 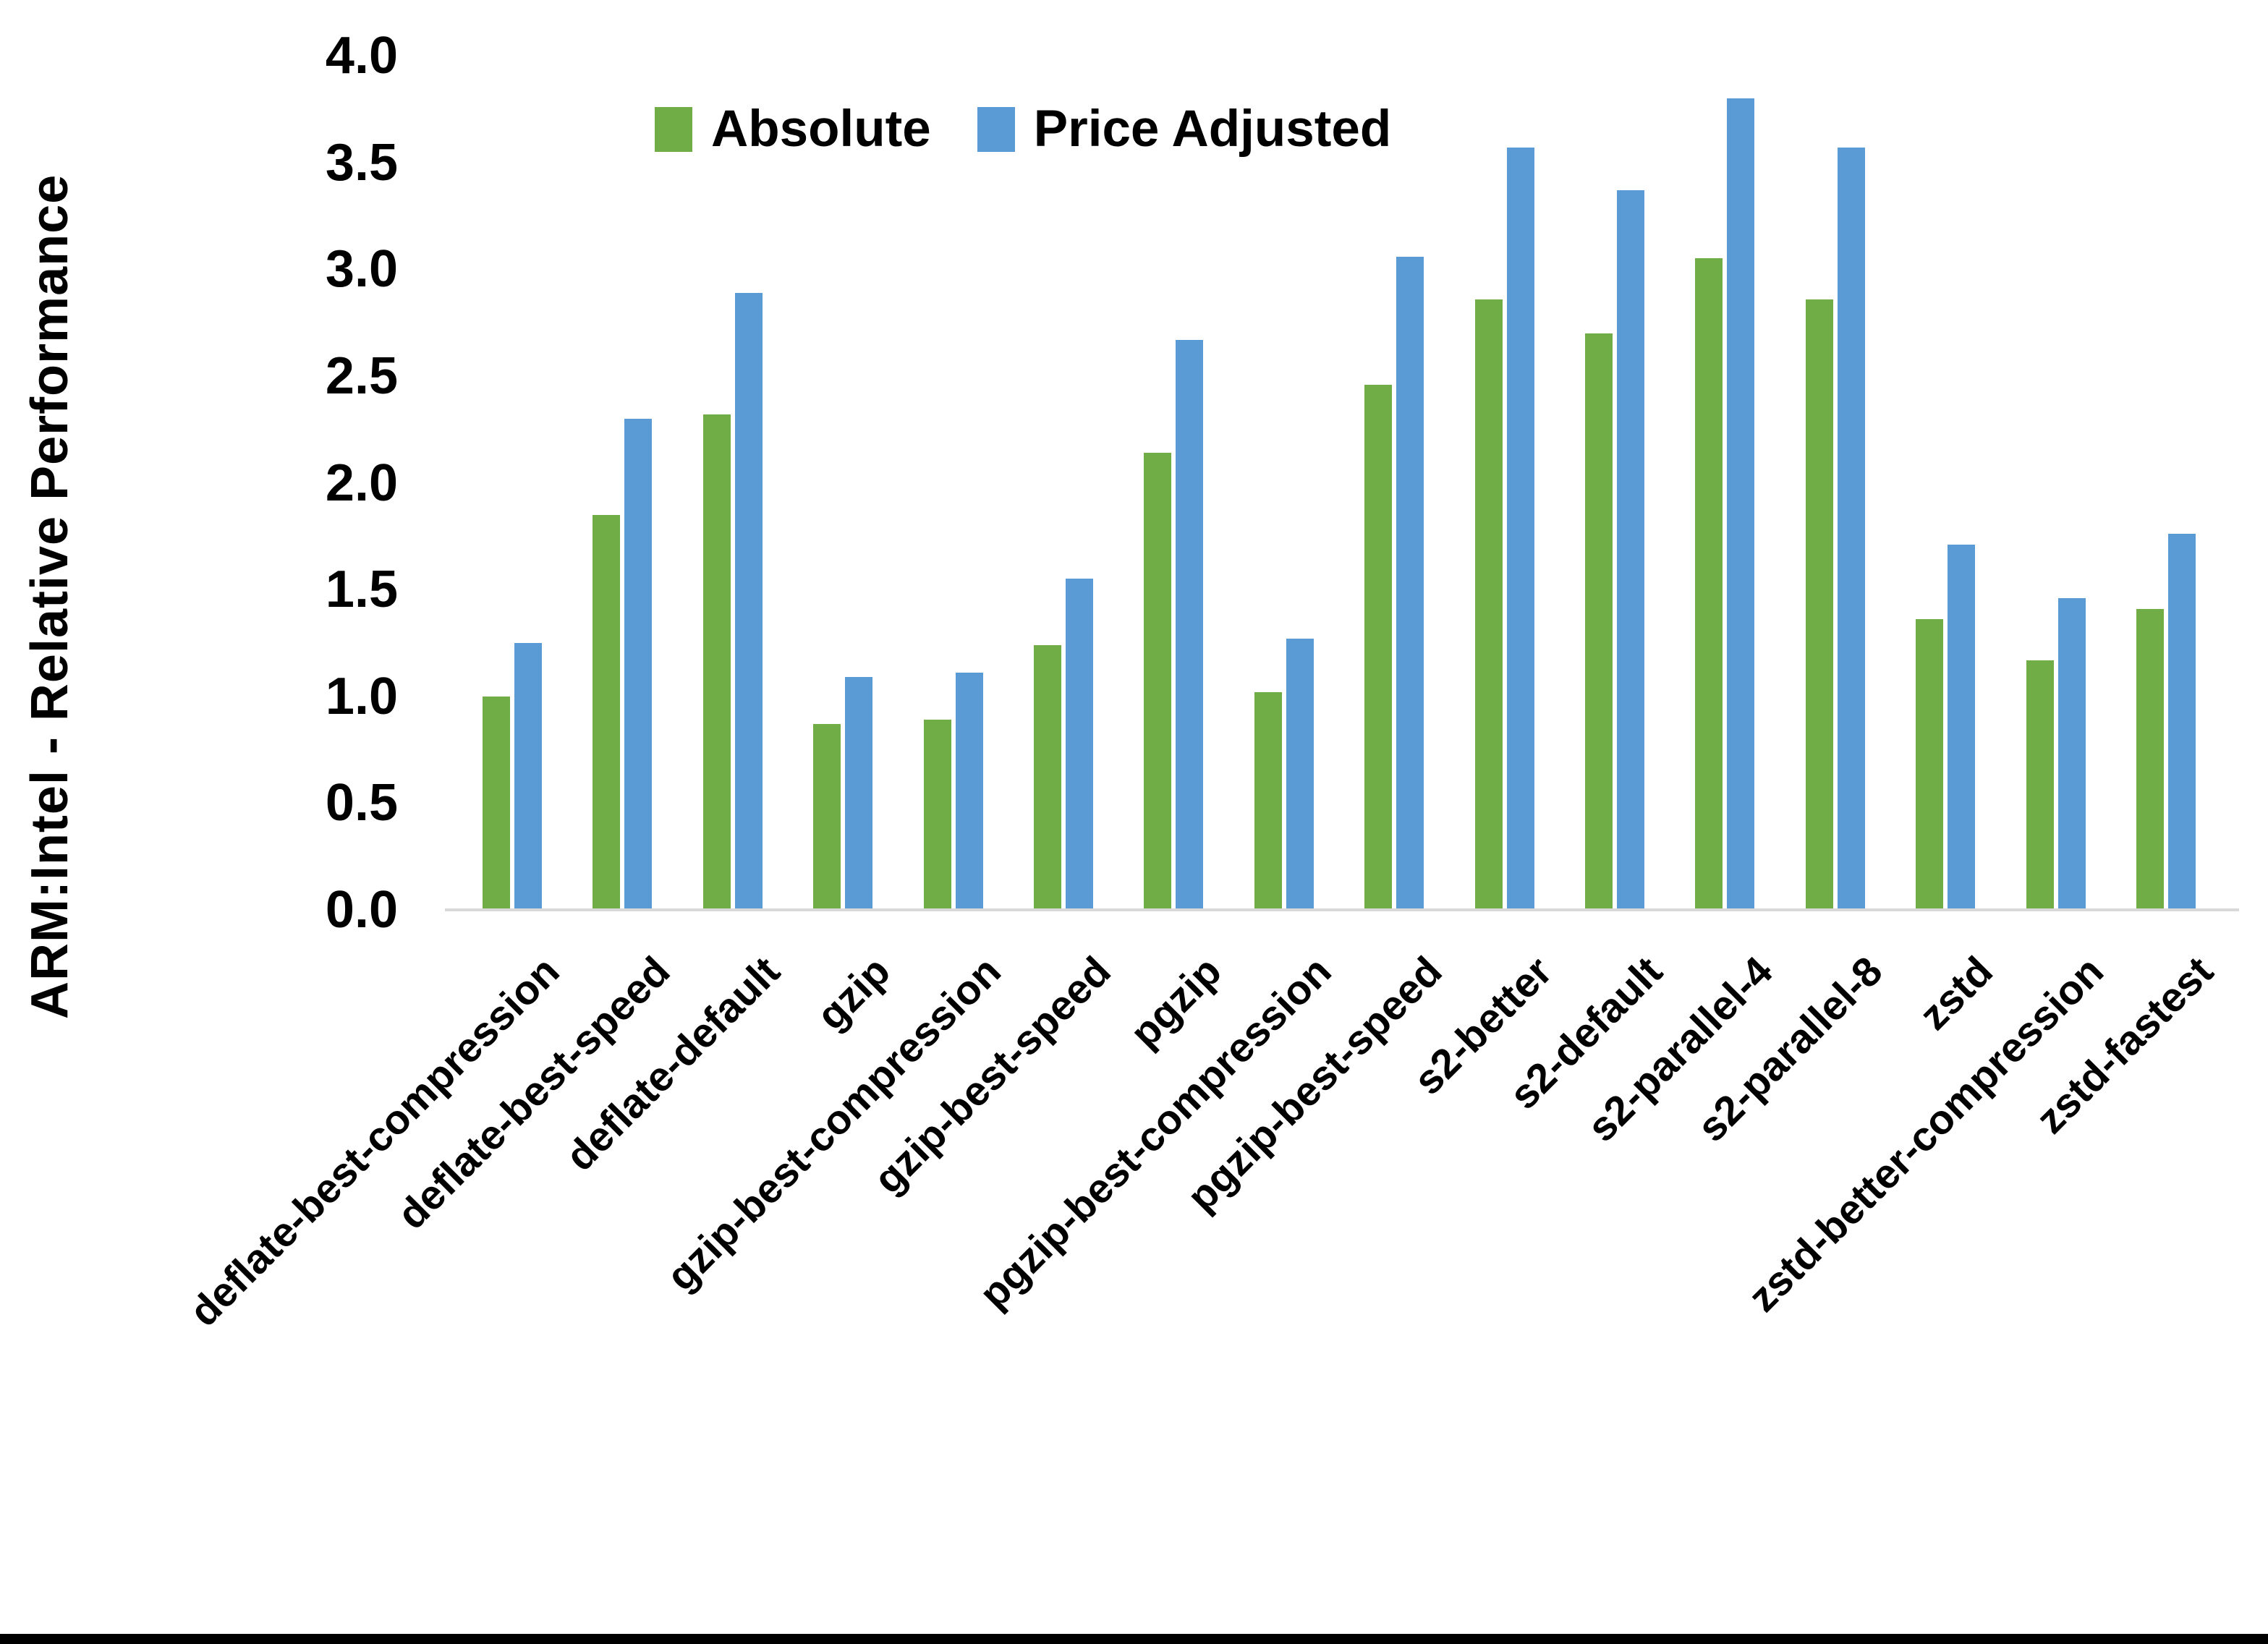 I want to click on y-tick-label: 1.5, so click(x=361, y=590).